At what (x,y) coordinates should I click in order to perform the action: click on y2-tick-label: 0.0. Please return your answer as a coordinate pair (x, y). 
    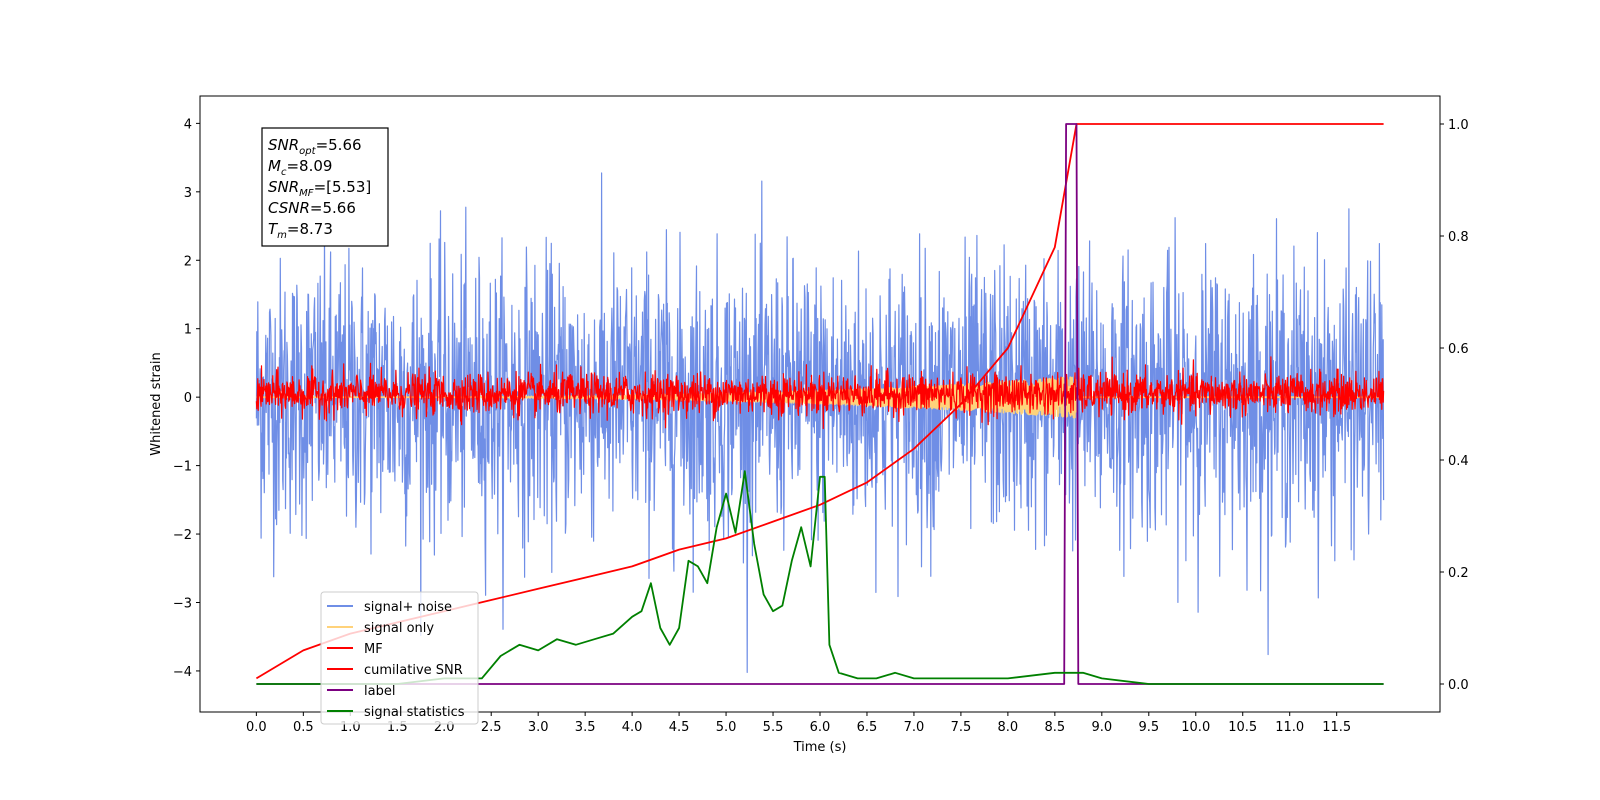
    Looking at the image, I should click on (1458, 685).